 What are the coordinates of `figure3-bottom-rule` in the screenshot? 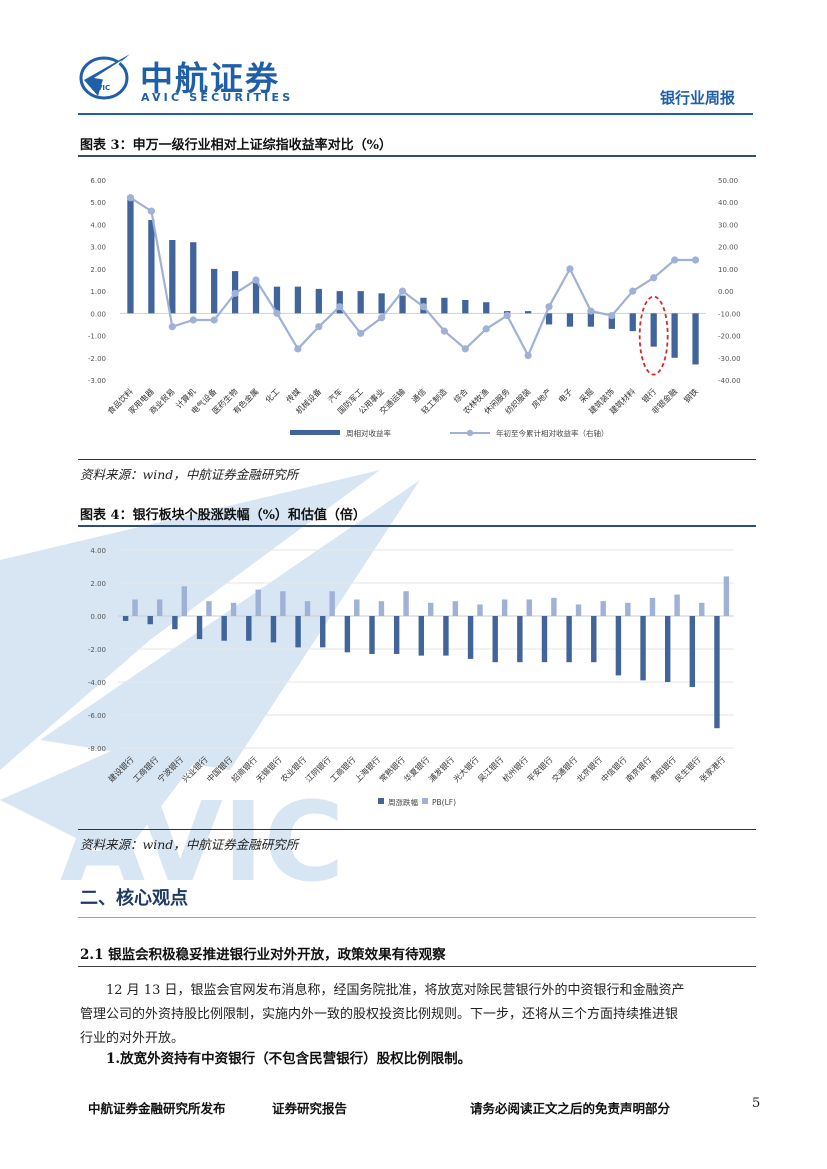 It's located at (417, 459).